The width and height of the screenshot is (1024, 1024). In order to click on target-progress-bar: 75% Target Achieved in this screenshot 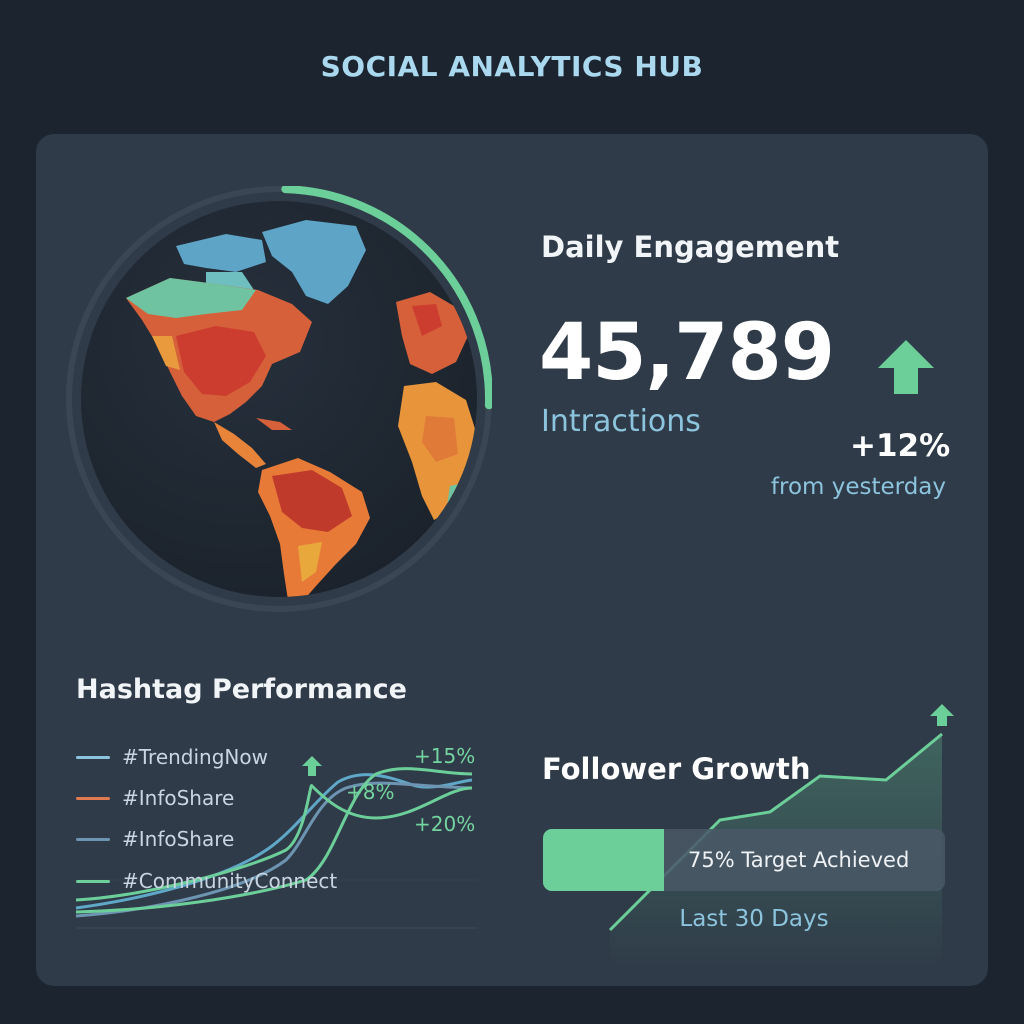, I will do `click(744, 860)`.